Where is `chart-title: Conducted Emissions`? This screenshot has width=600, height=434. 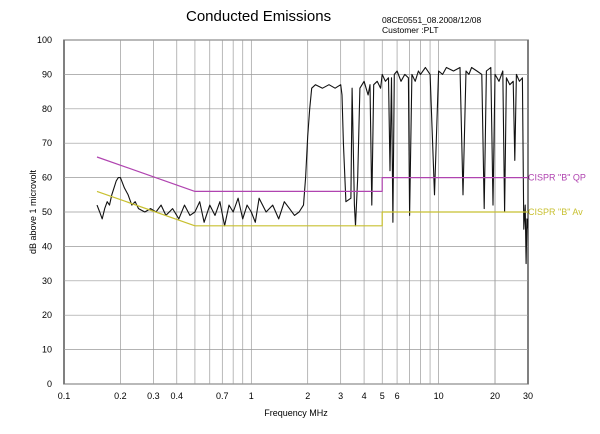
chart-title: Conducted Emissions is located at coordinates (259, 16).